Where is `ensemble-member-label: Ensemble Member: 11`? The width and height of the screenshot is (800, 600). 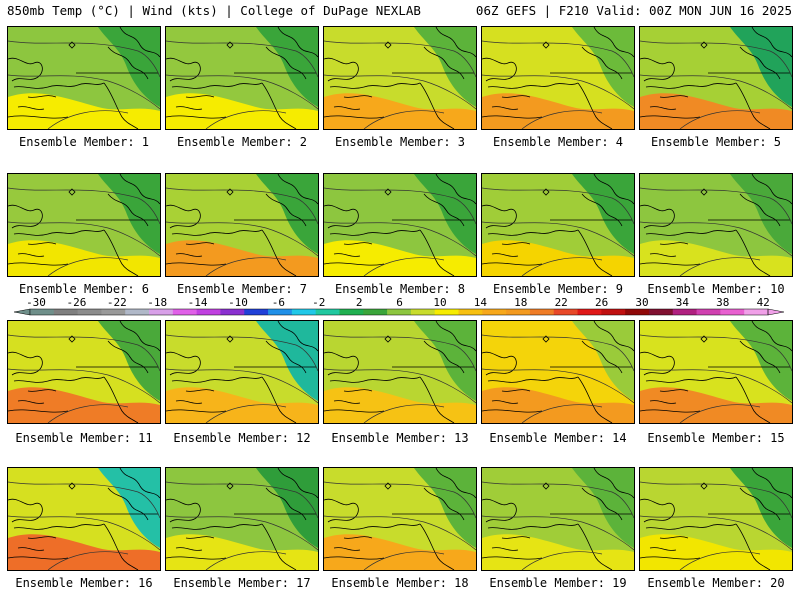 ensemble-member-label: Ensemble Member: 11 is located at coordinates (84, 438).